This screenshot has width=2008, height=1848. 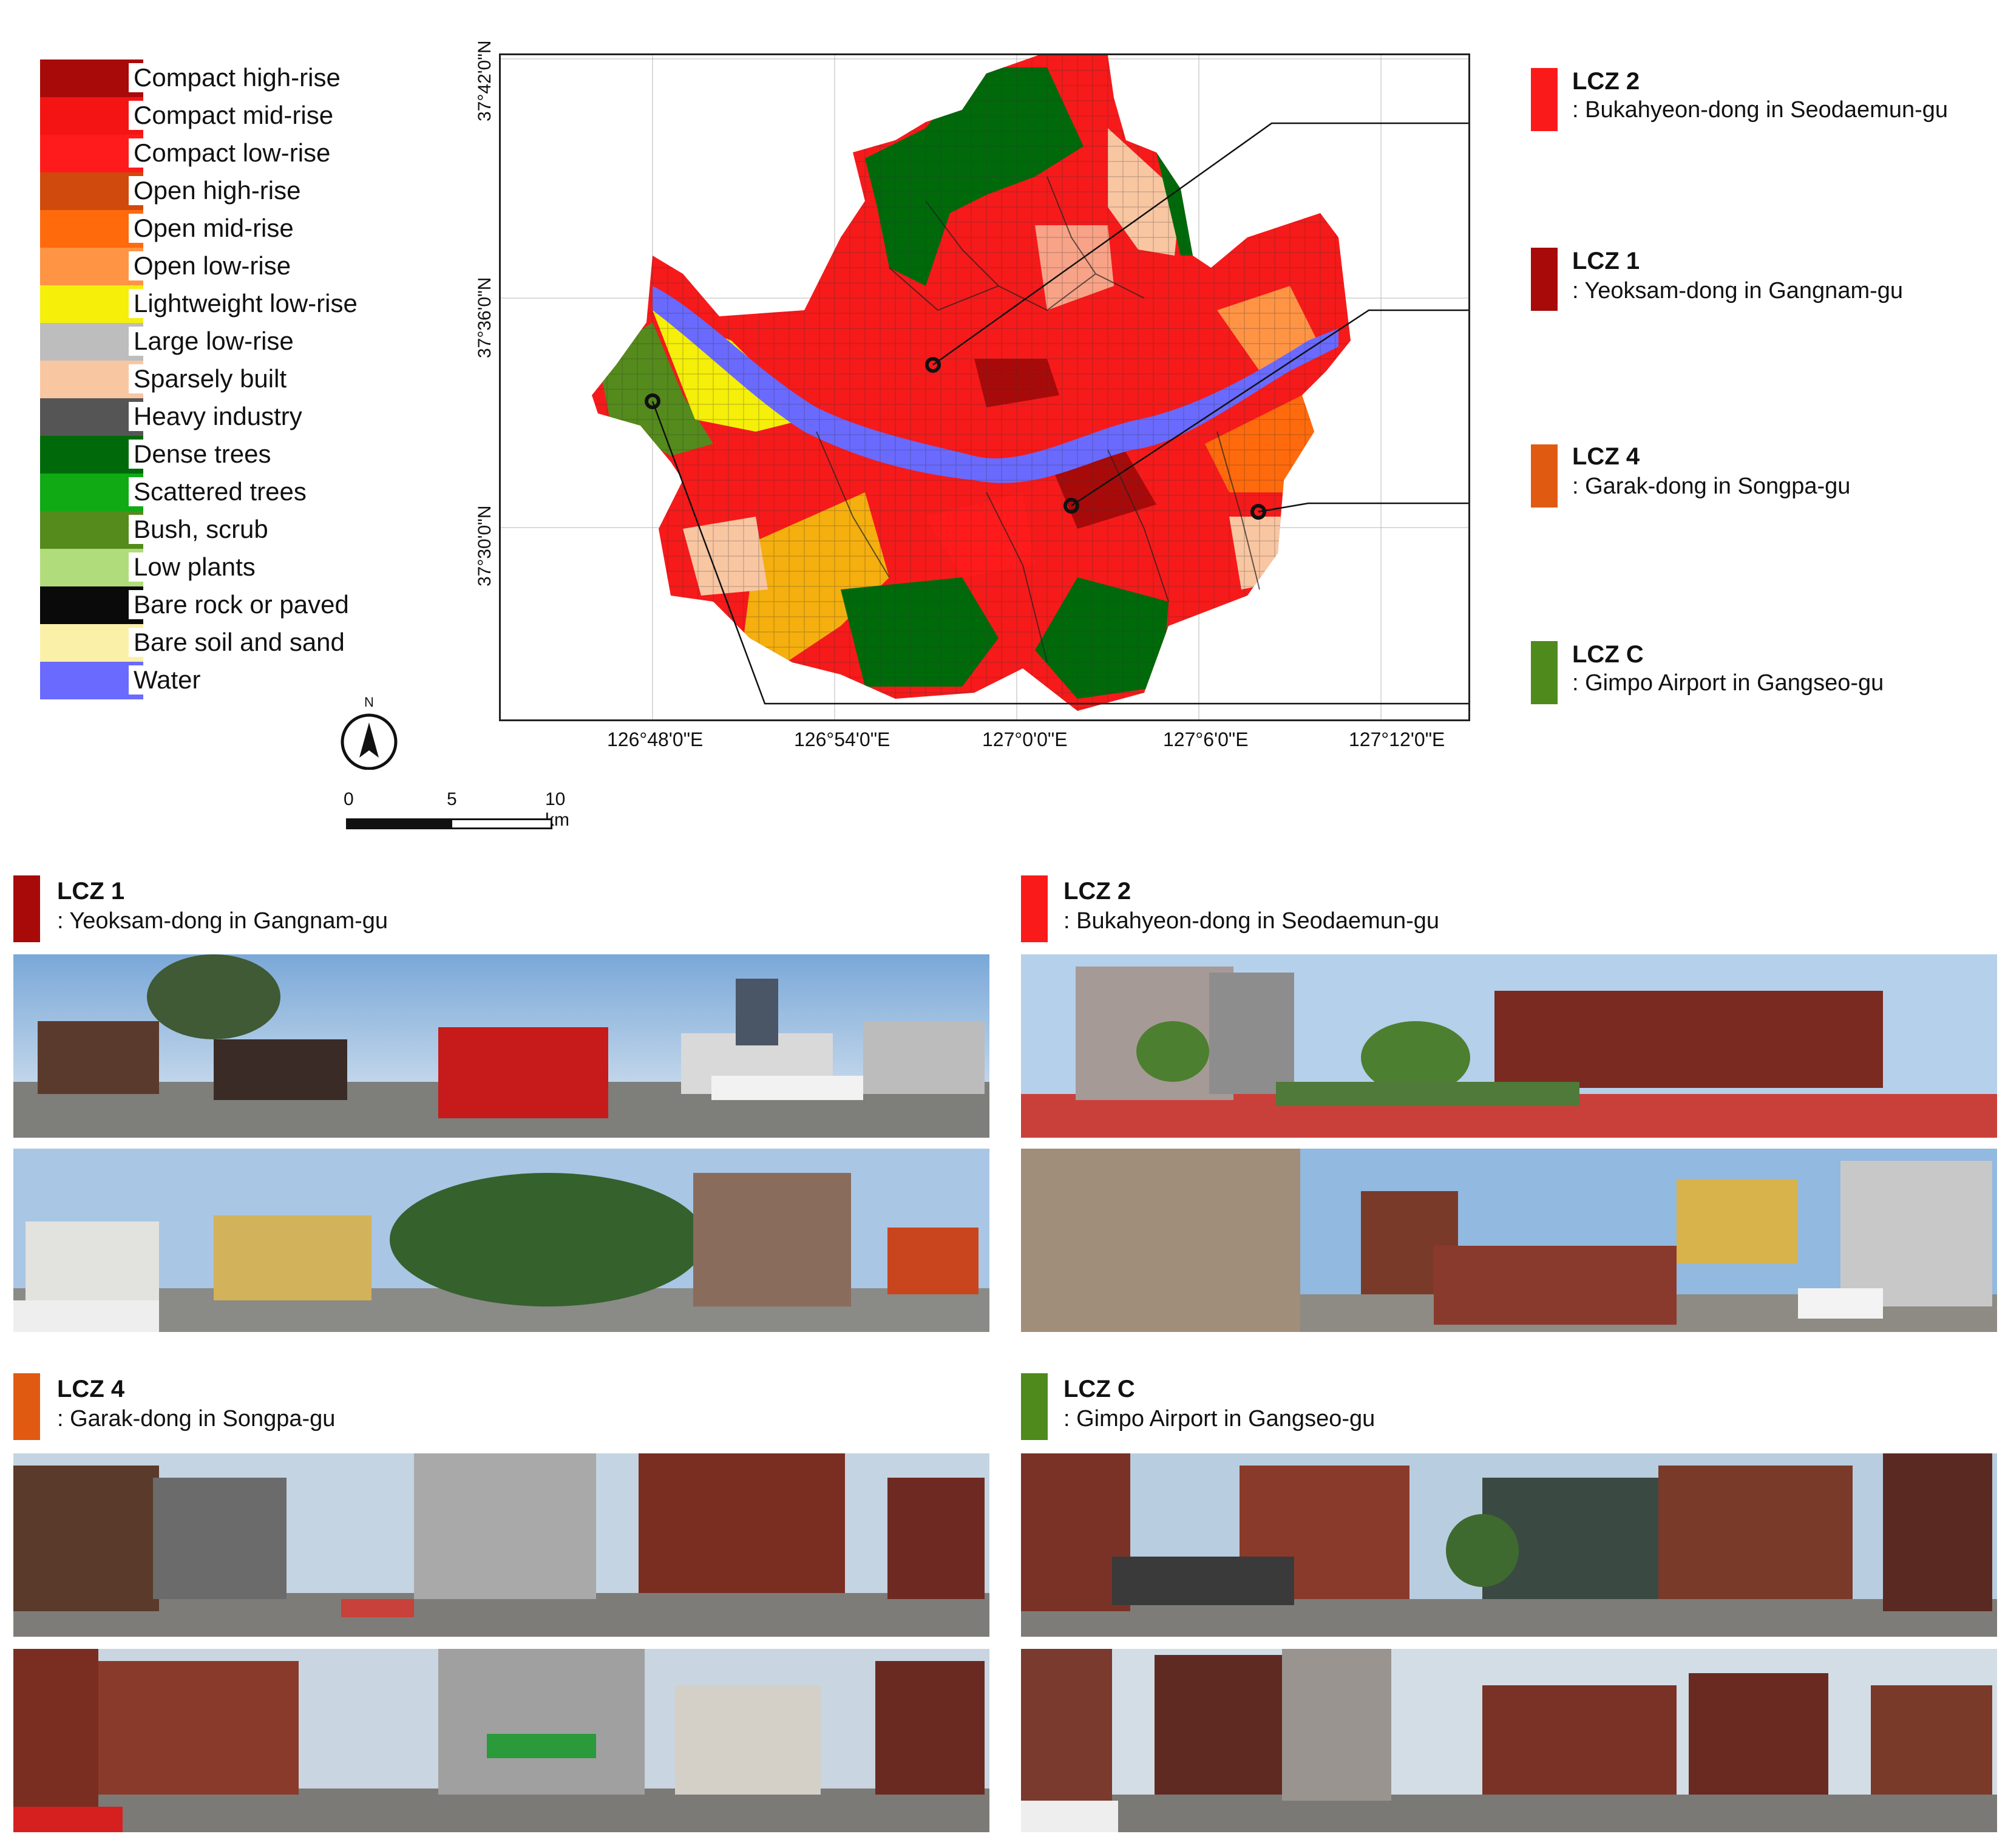 I want to click on legend-label: Compact mid-rise, so click(x=232, y=115).